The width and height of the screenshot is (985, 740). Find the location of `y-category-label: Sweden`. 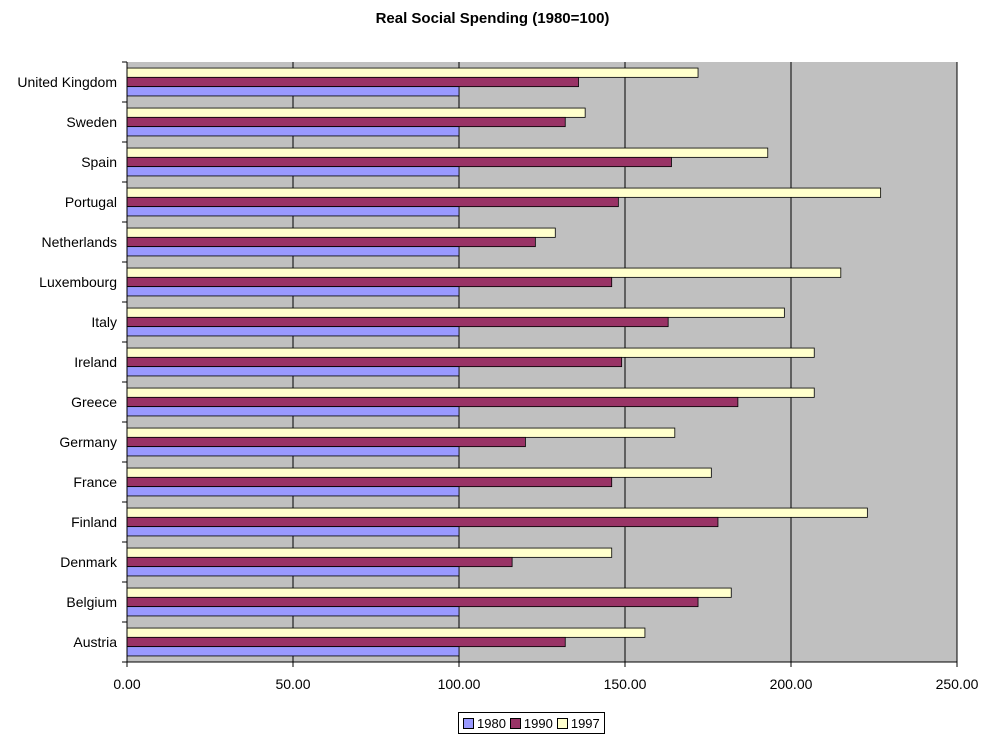

y-category-label: Sweden is located at coordinates (91, 122).